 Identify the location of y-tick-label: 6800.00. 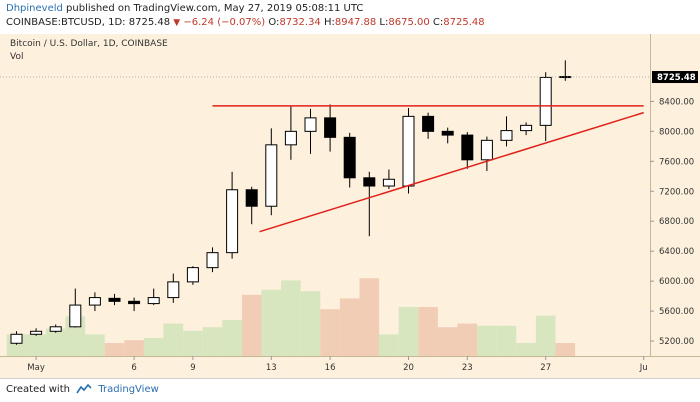
(676, 222).